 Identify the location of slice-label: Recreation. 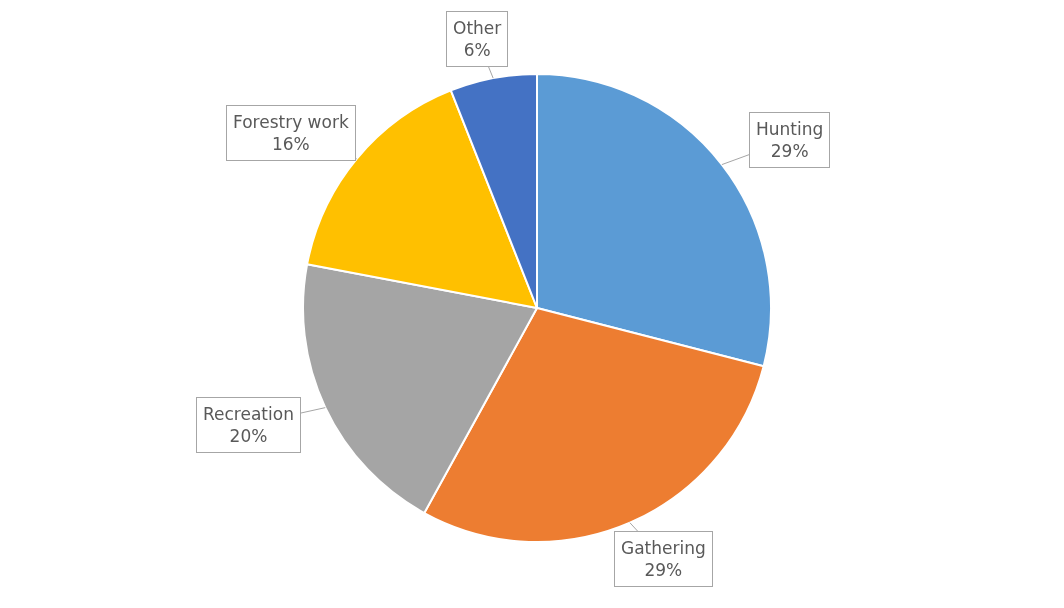
(248, 414).